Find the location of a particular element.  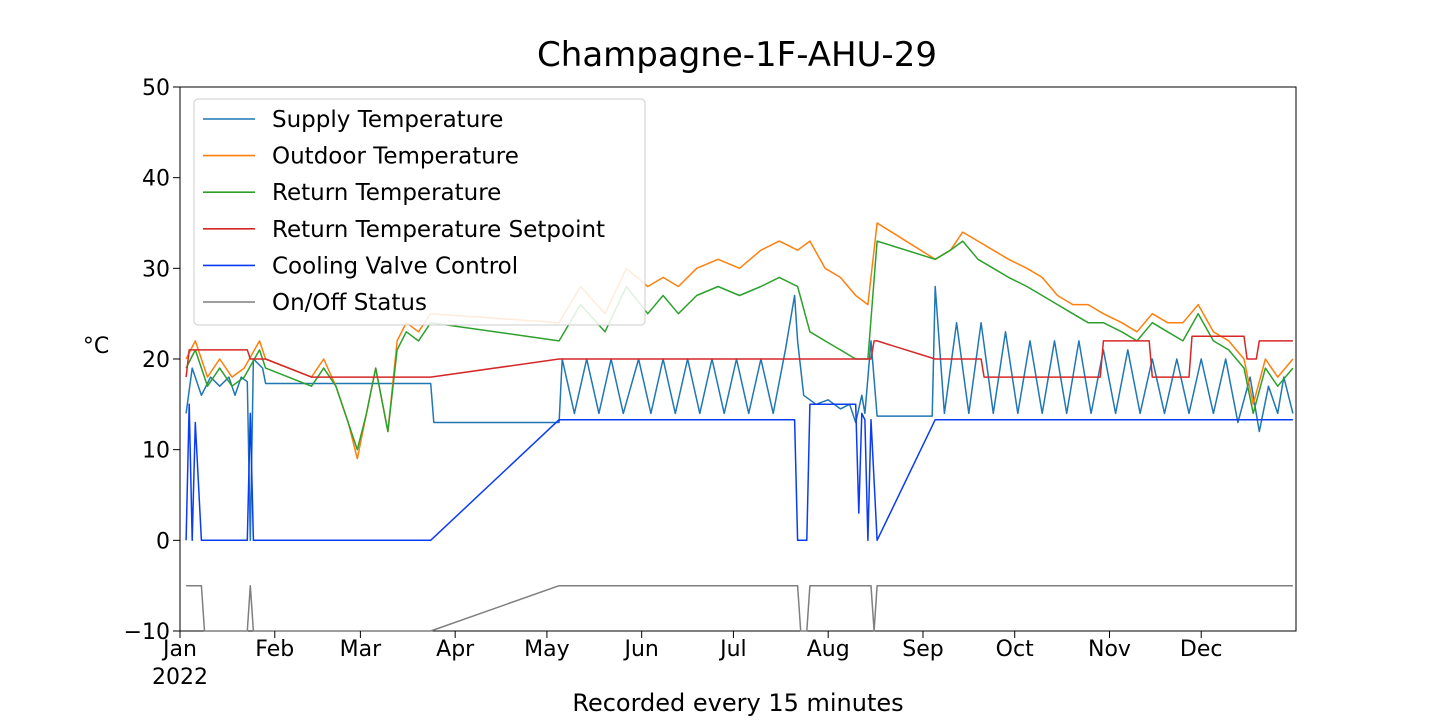

y-axis: −10 0 10 20 30 40 50 is located at coordinates (152, 360).